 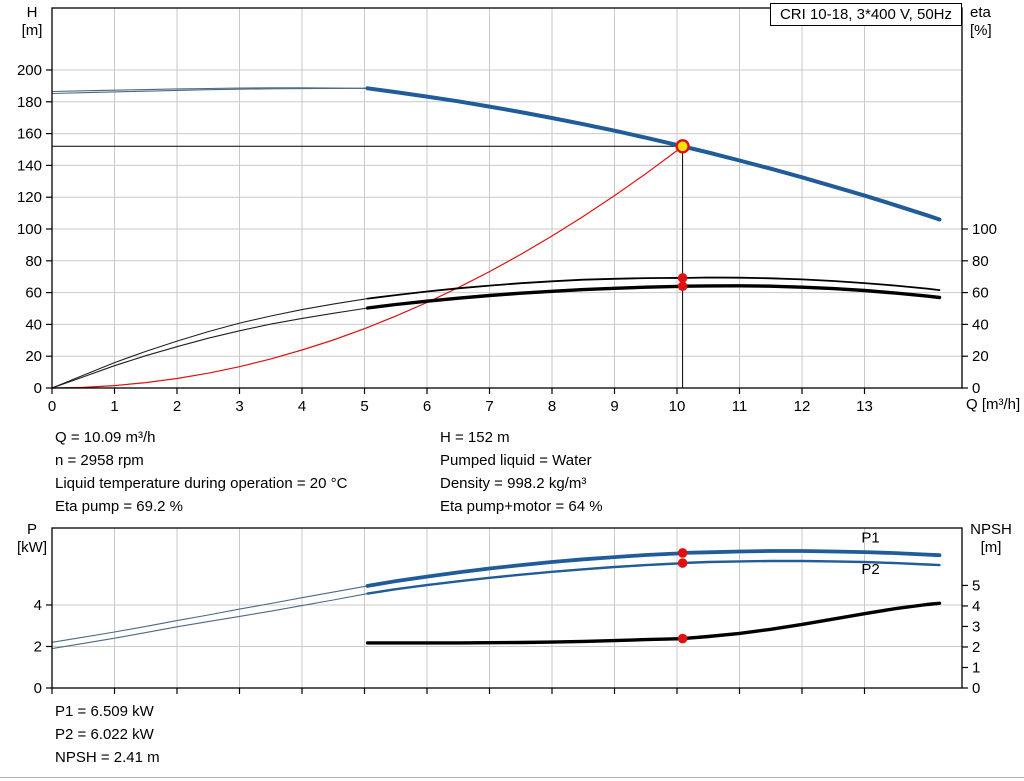 I want to click on p2-curve-label: P2, so click(x=870, y=569).